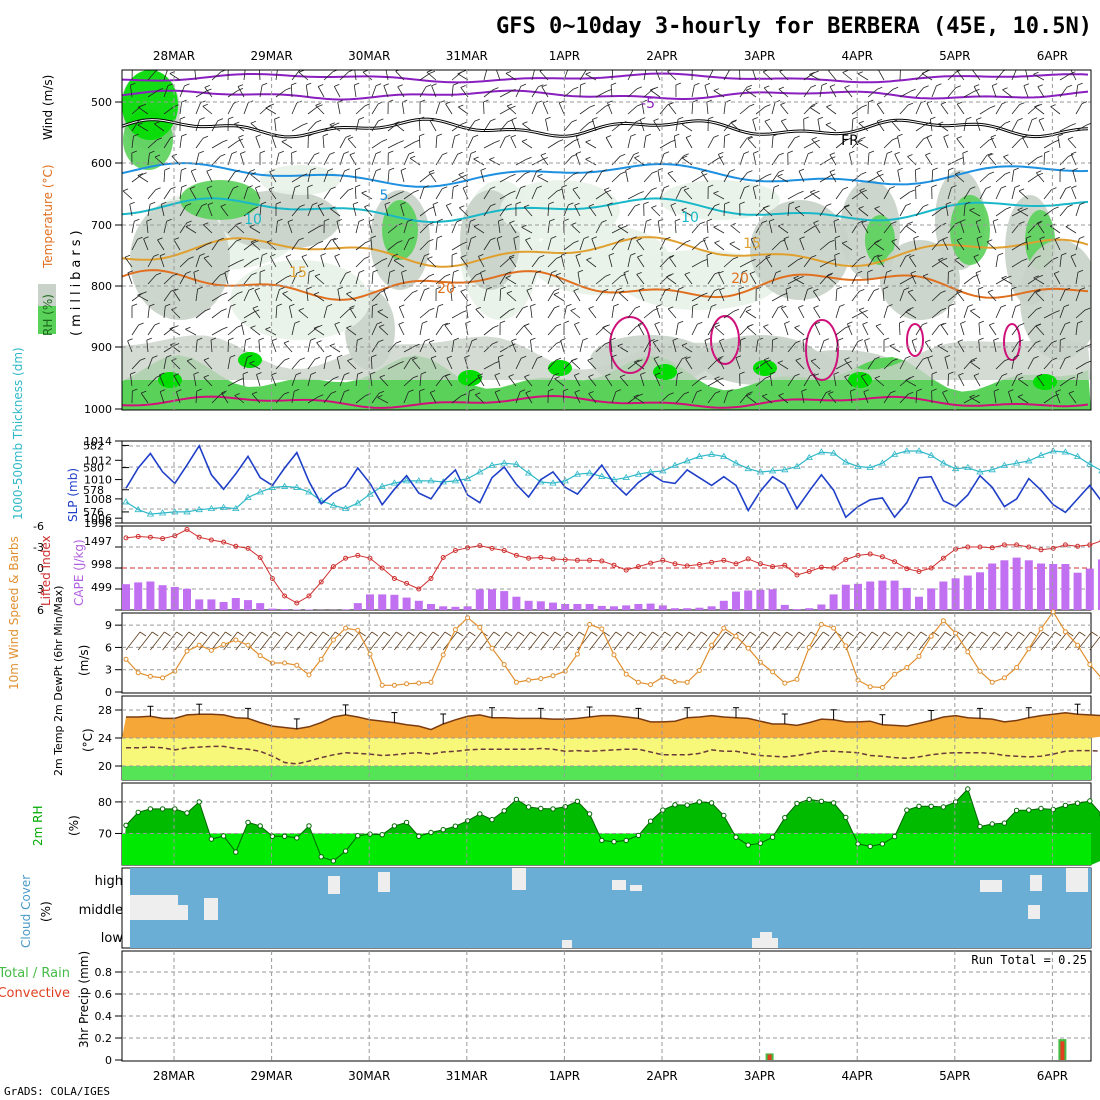  I want to click on tick-label: 9, so click(108, 625).